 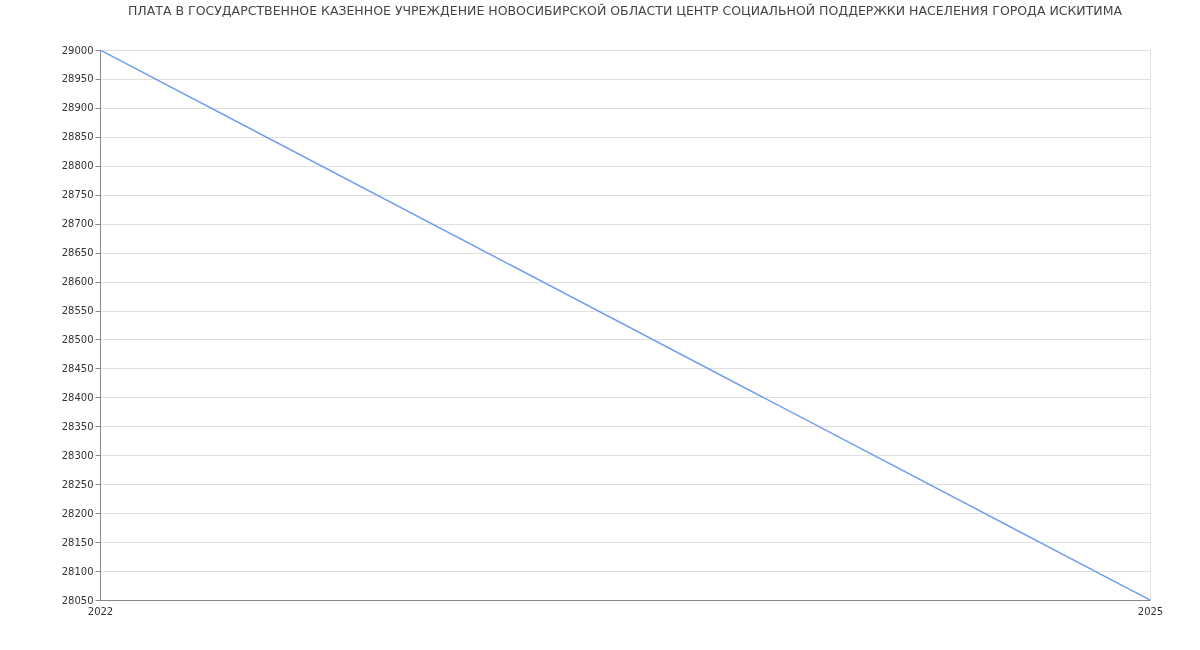 What do you see at coordinates (77, 195) in the screenshot?
I see `y-tick-label: 28750` at bounding box center [77, 195].